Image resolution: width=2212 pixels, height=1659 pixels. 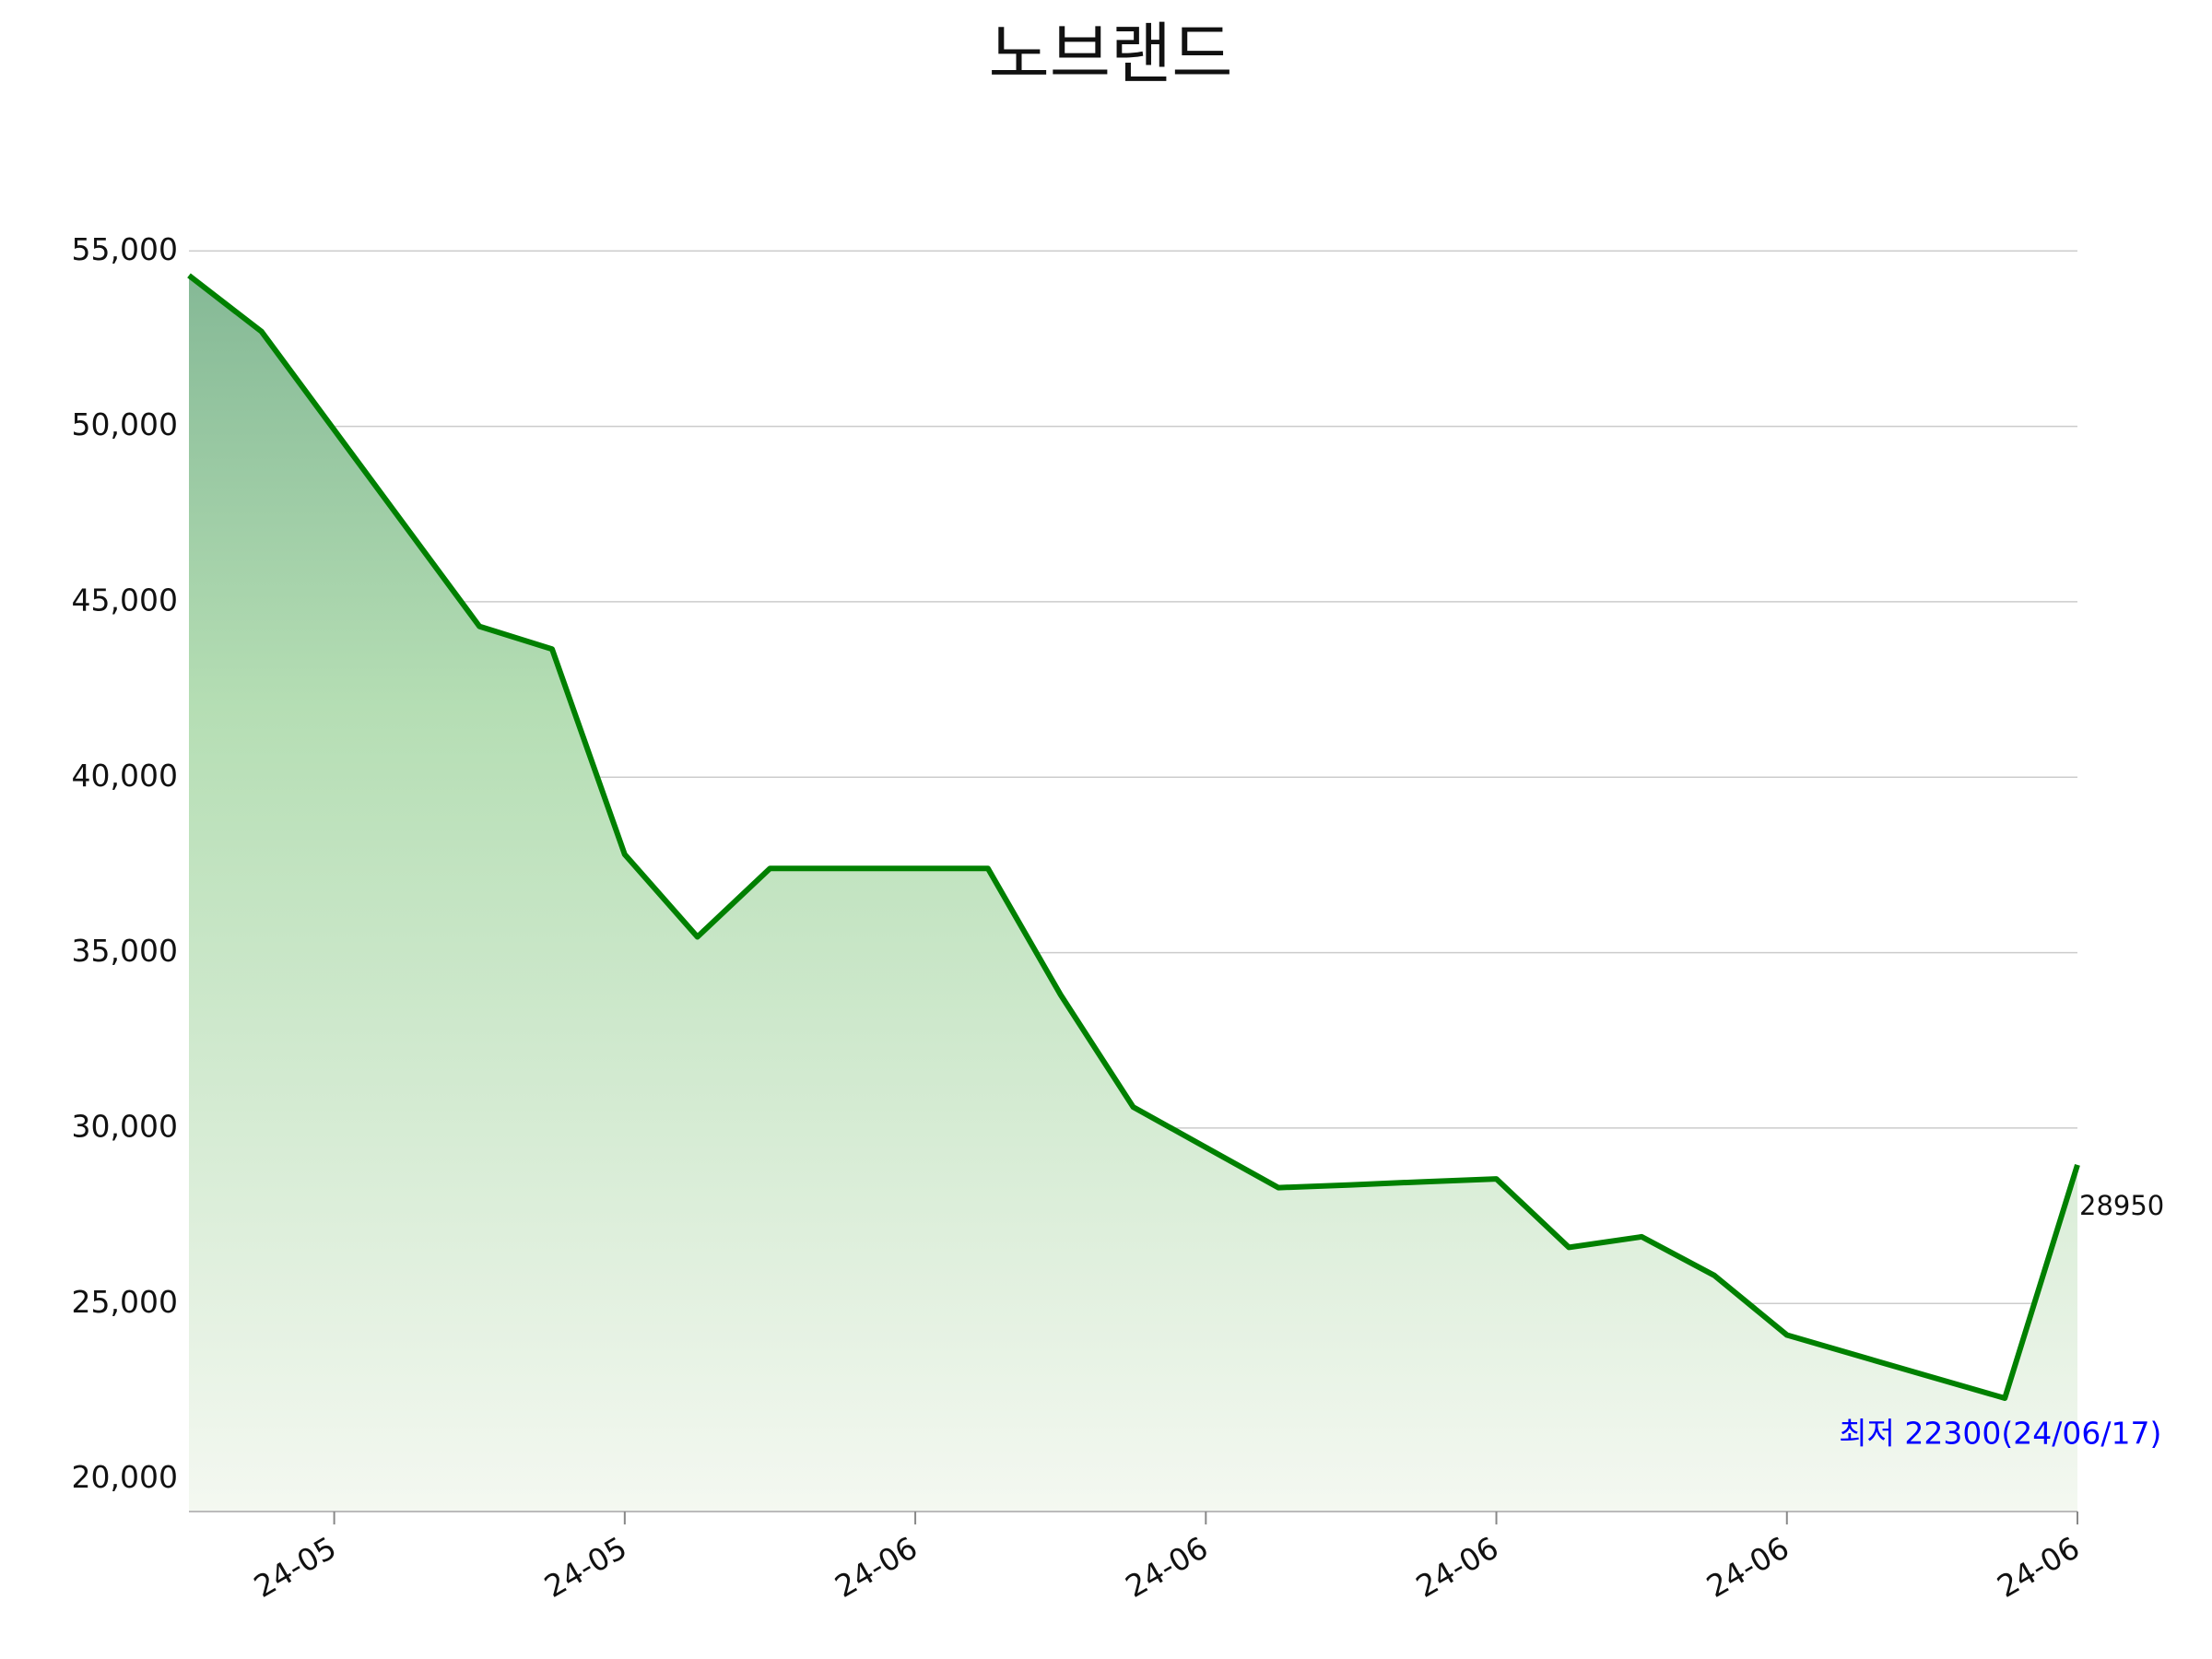 I want to click on y-tick-label: 55,000, so click(x=125, y=249).